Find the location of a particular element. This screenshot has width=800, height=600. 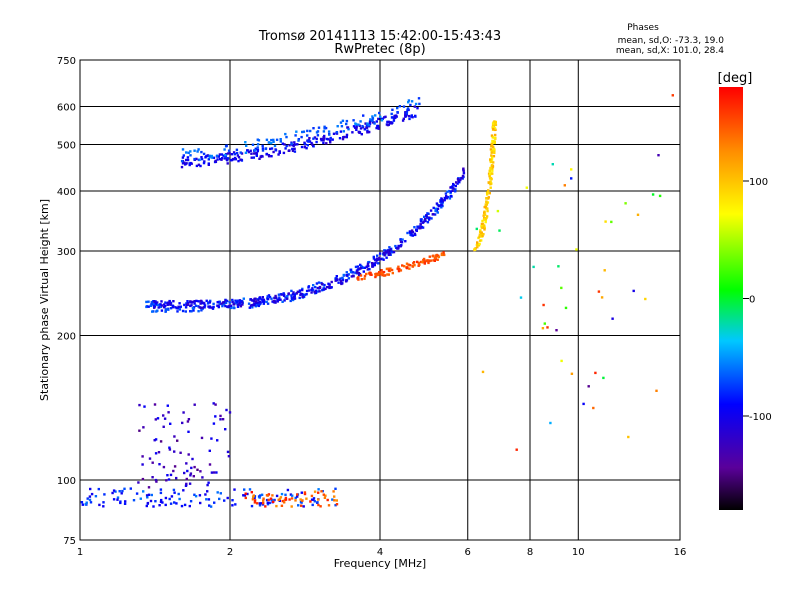

colorbar-tick-label: -100 is located at coordinates (760, 417).